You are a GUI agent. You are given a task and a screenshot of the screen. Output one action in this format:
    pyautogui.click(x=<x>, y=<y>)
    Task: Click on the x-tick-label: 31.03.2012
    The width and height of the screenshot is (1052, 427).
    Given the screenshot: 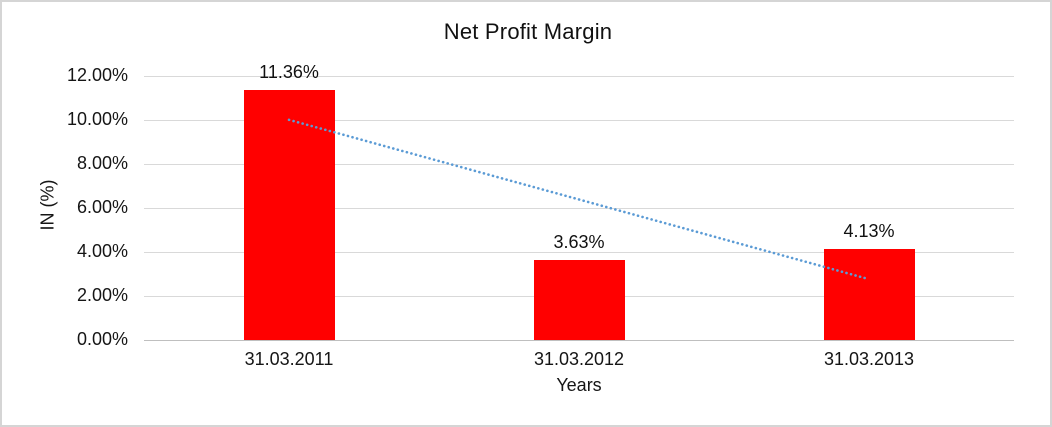 What is the action you would take?
    pyautogui.click(x=579, y=359)
    